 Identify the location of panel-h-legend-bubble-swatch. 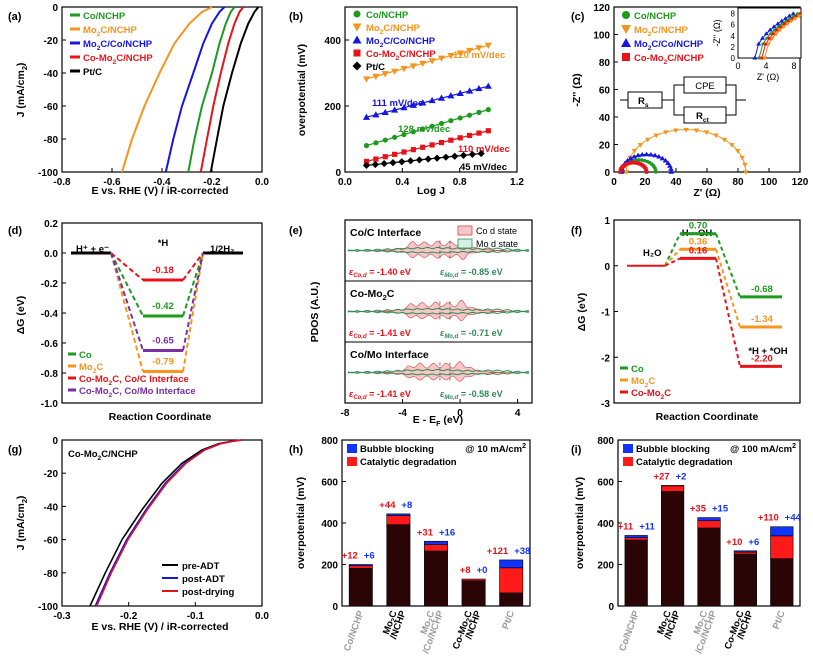
(352, 448).